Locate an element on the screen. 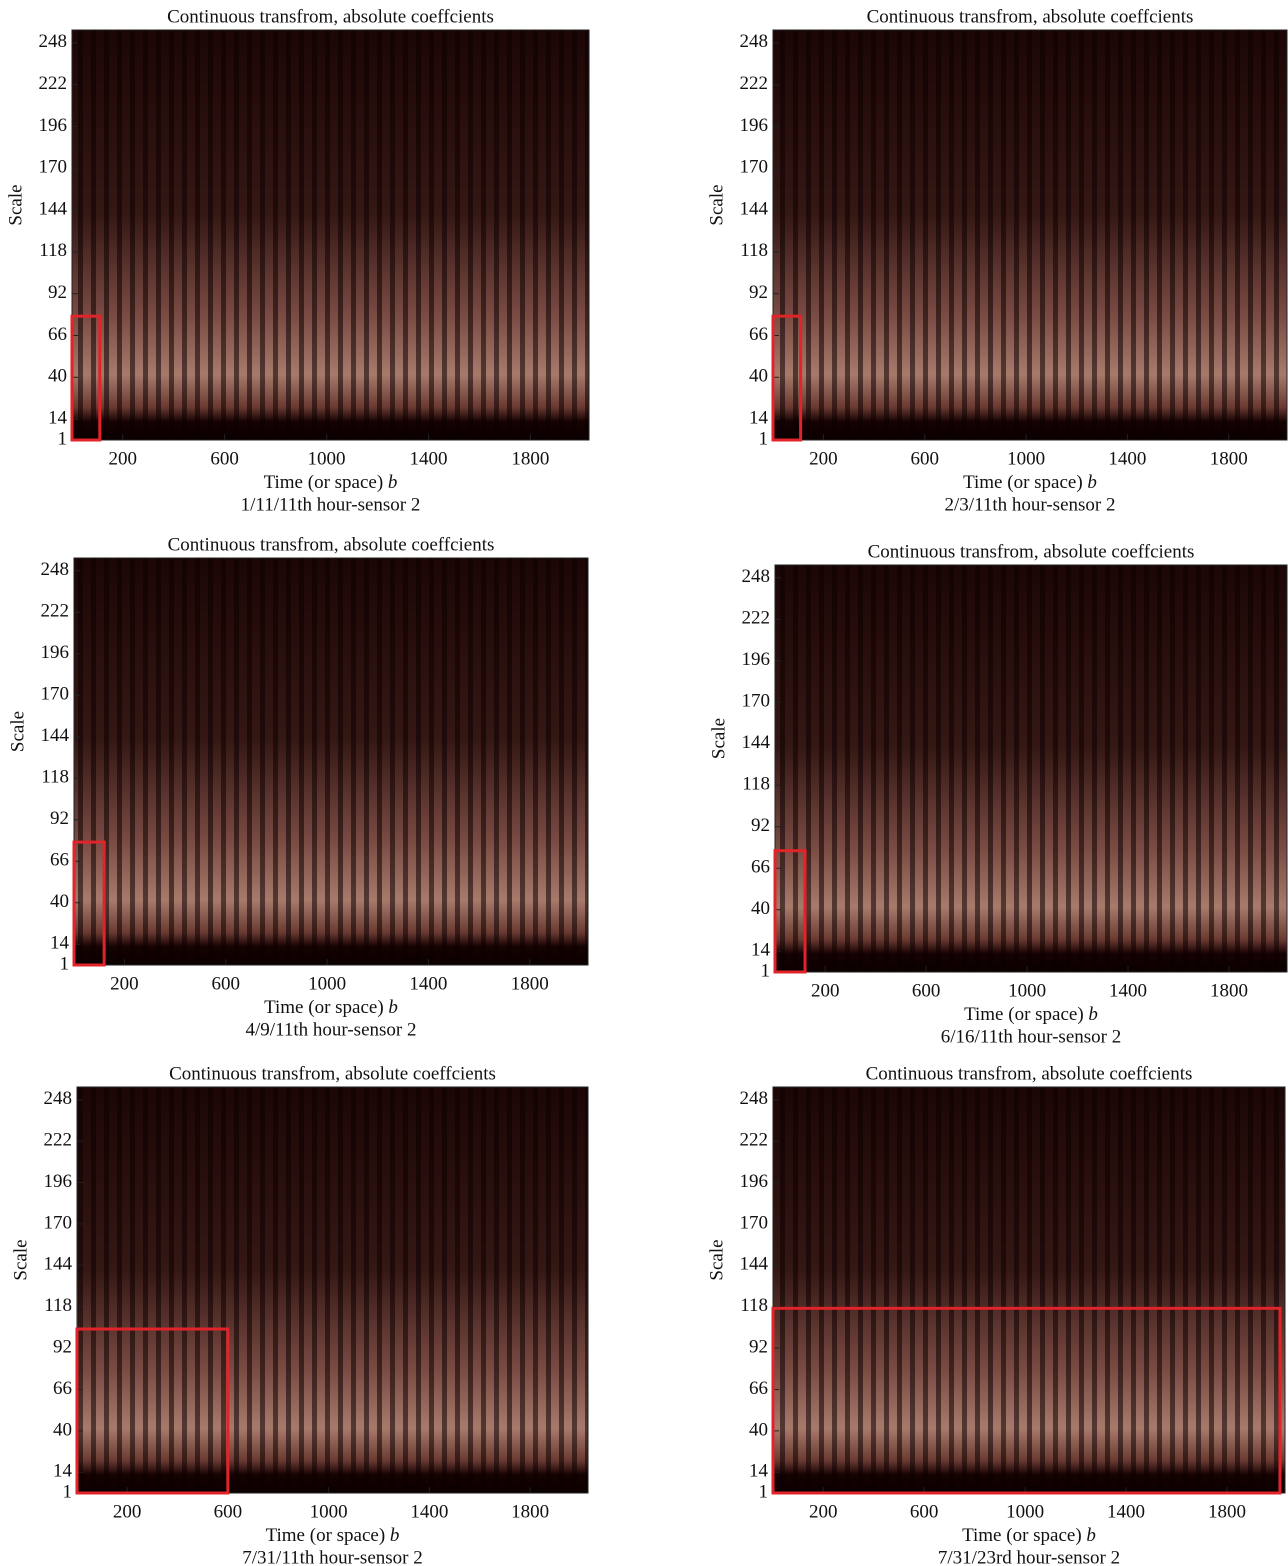 Image resolution: width=1288 pixels, height=1566 pixels. chart-subtitle: 4/9/11th hour-sensor 2 is located at coordinates (331, 1029).